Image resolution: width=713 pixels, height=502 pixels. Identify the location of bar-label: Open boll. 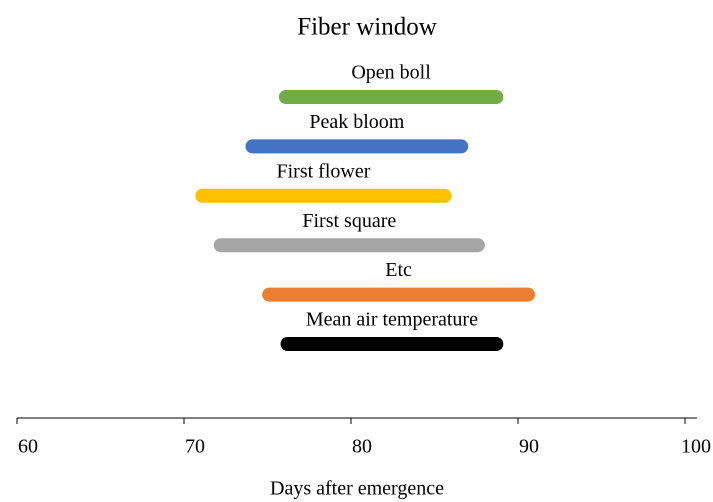
(391, 73).